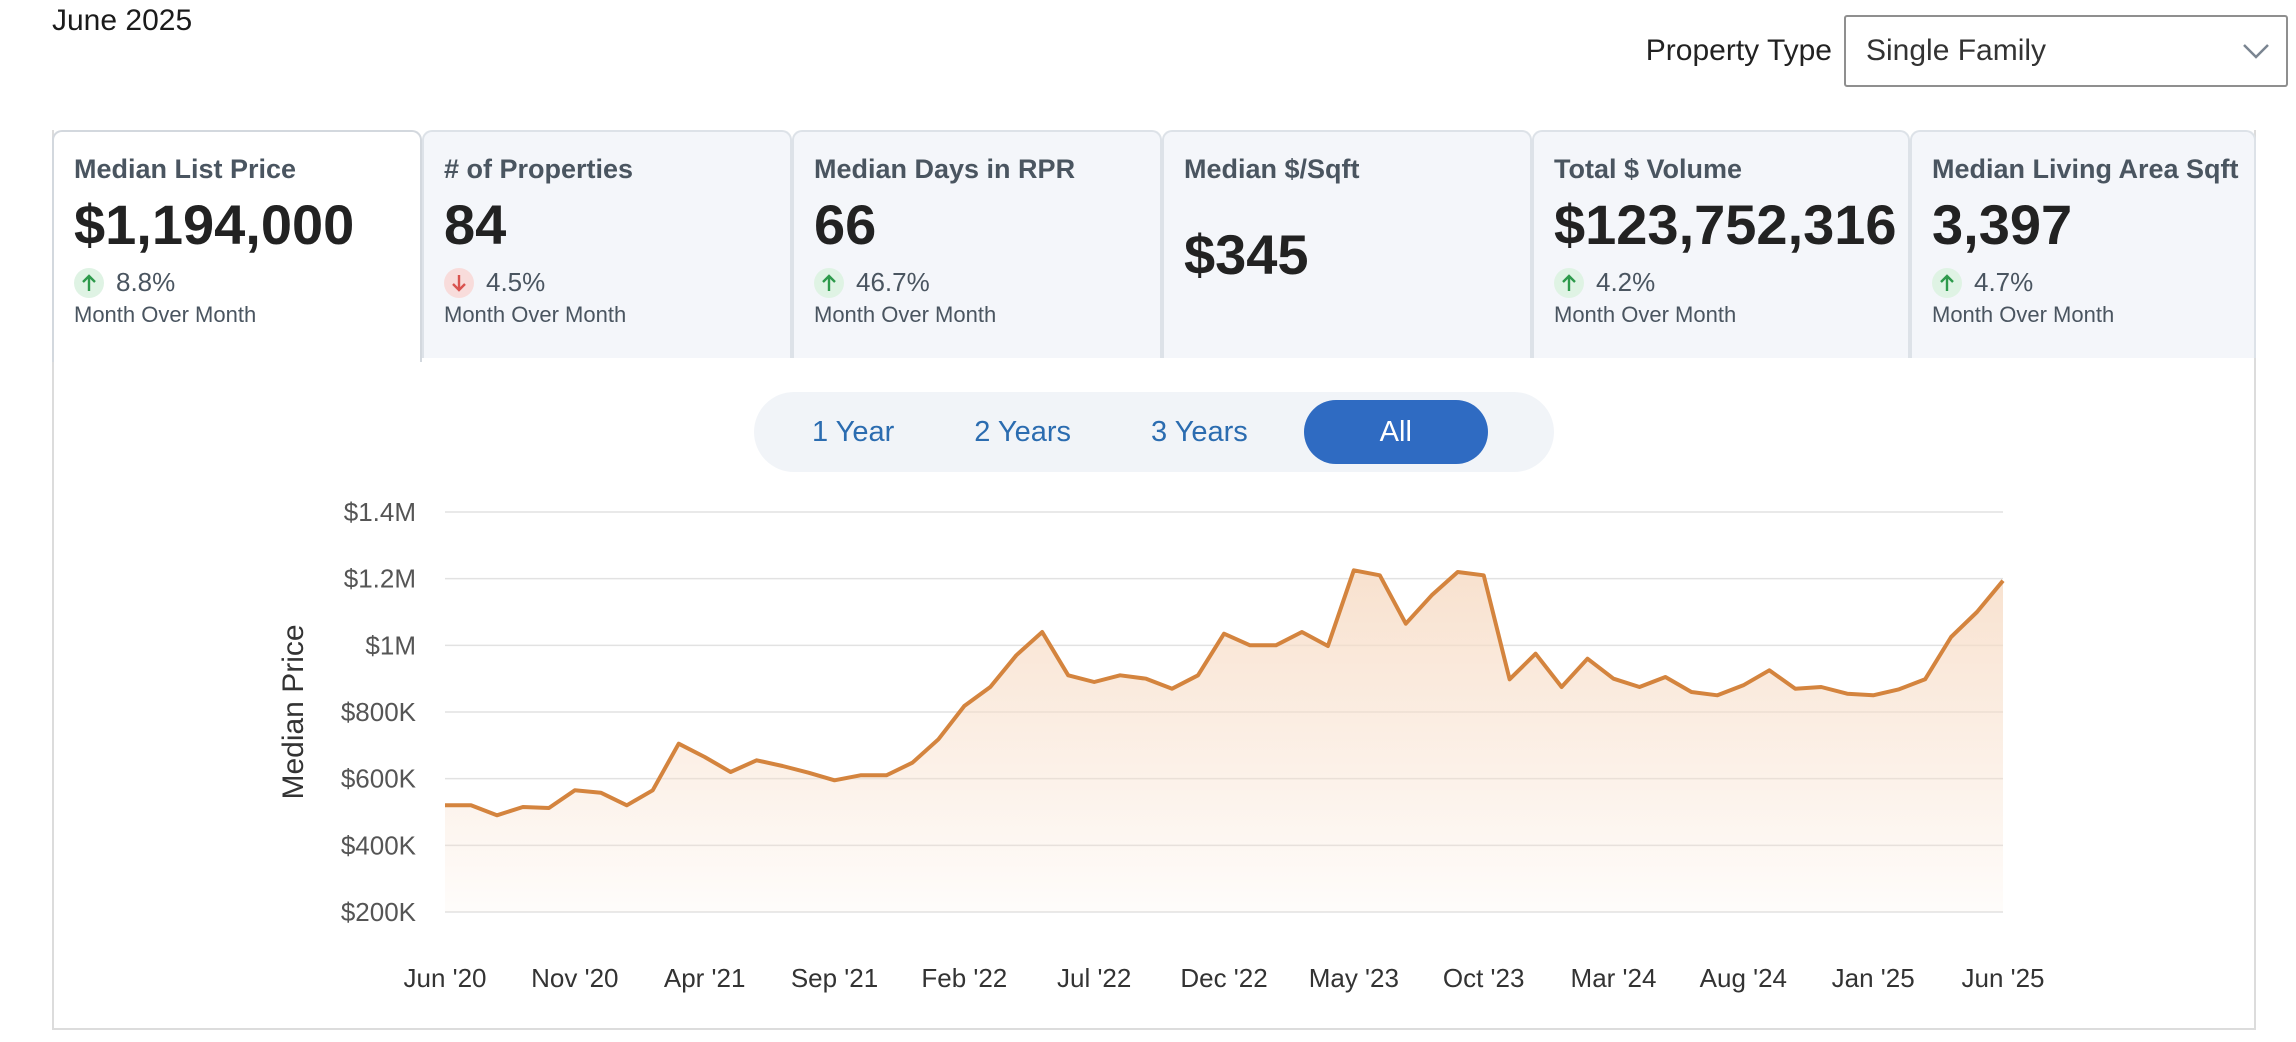 The height and width of the screenshot is (1042, 2296). What do you see at coordinates (1725, 224) in the screenshot?
I see `card-value: $123,752,316` at bounding box center [1725, 224].